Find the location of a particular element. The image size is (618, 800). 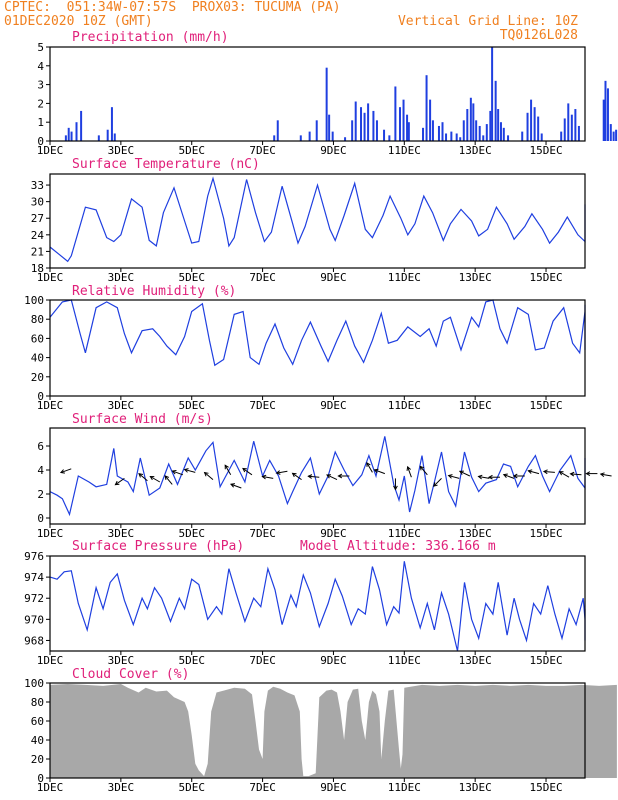

y-tick-label: 968 is located at coordinates (34, 640).